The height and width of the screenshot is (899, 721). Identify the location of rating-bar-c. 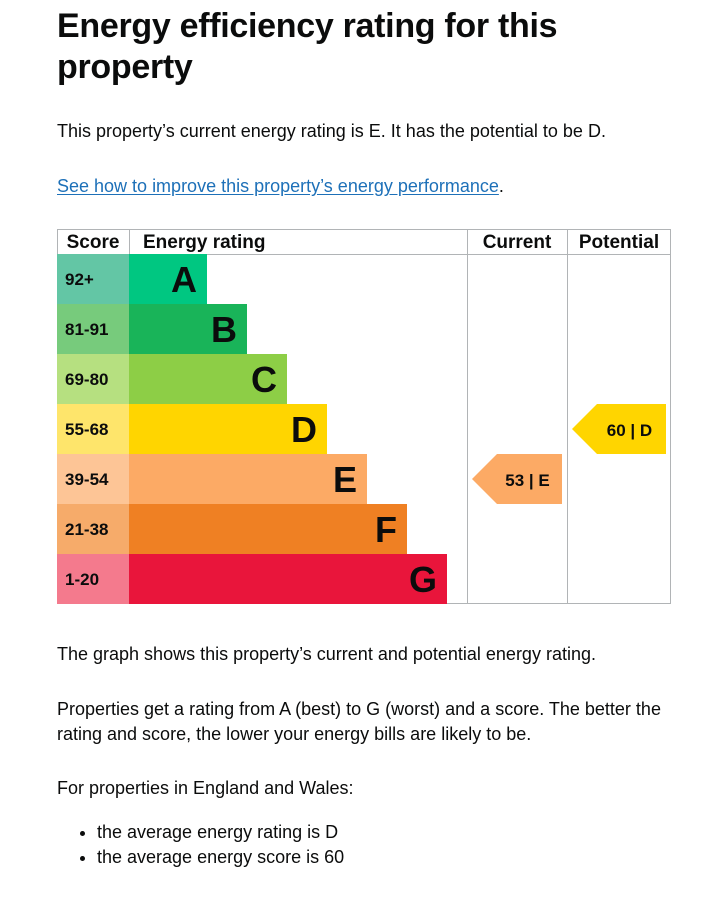
(208, 379).